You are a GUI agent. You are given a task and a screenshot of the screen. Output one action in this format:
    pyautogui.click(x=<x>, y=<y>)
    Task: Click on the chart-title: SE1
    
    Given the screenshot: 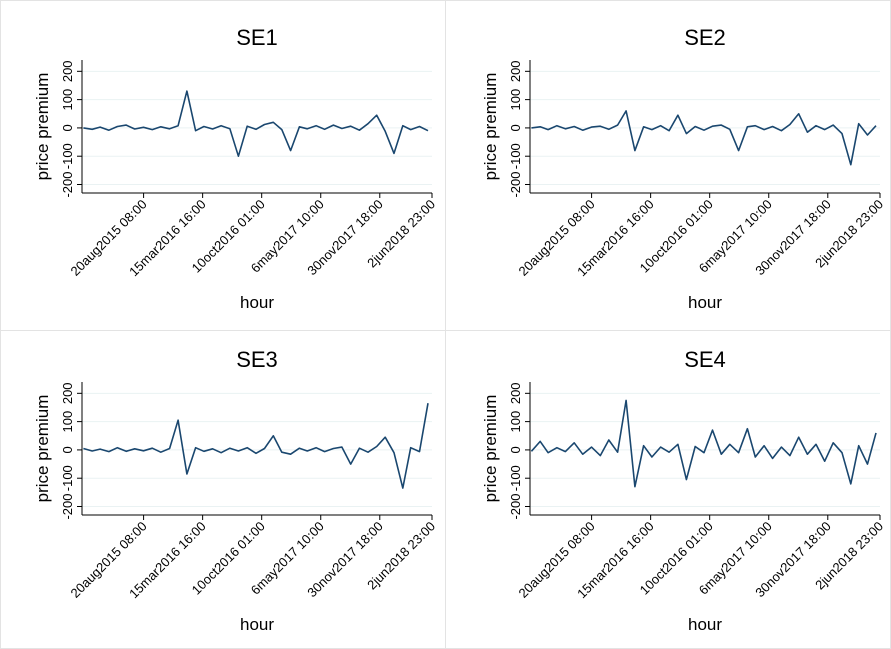 What is the action you would take?
    pyautogui.click(x=257, y=37)
    